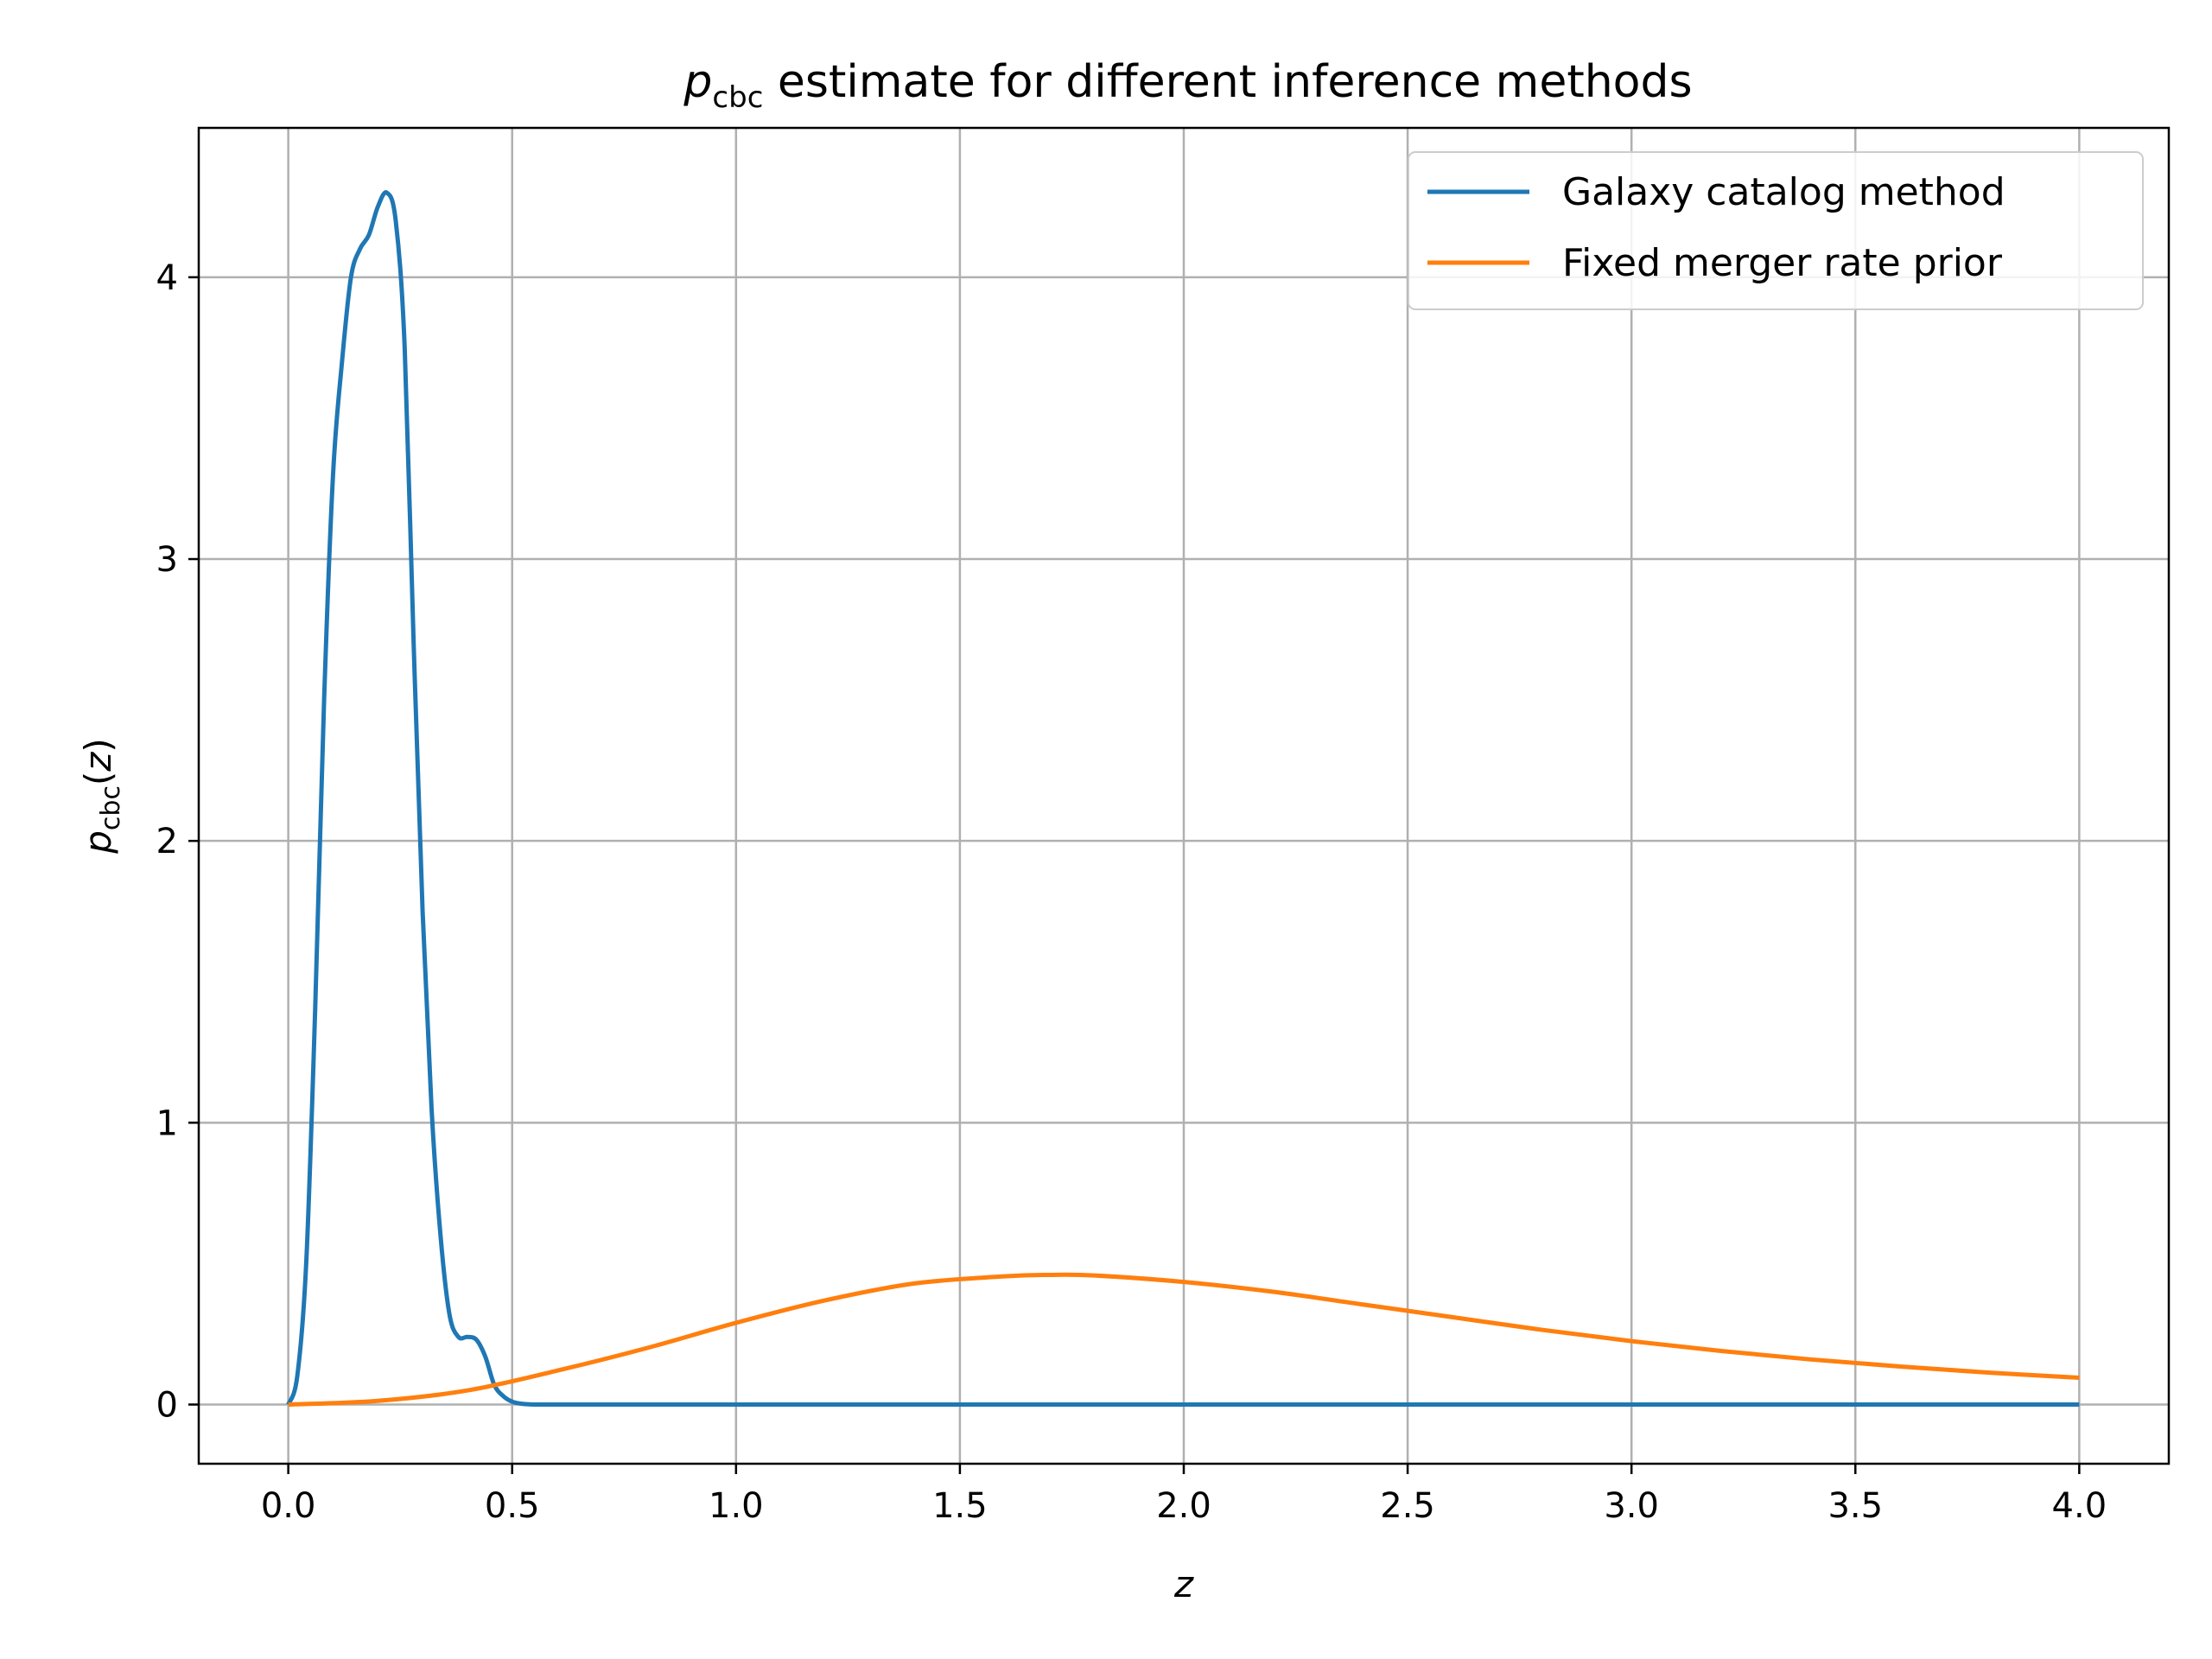 The width and height of the screenshot is (2212, 1659). I want to click on x-tick-label: 1.0, so click(736, 1506).